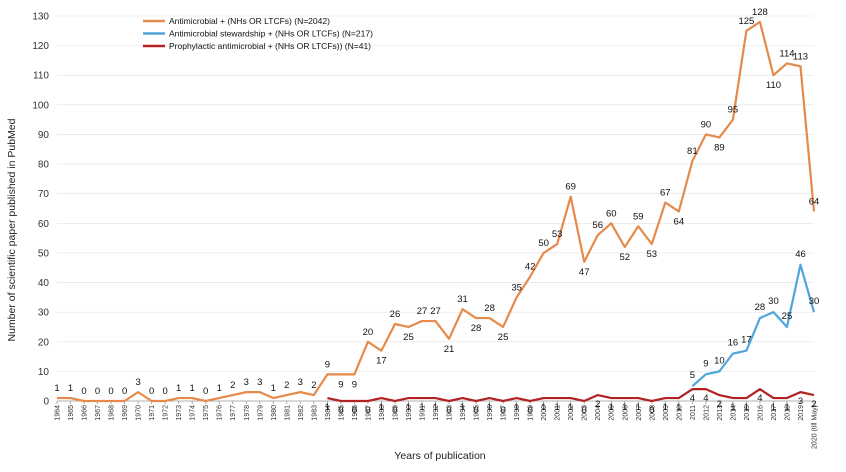 This screenshot has height=472, width=846. I want to click on data-label: 69, so click(570, 187).